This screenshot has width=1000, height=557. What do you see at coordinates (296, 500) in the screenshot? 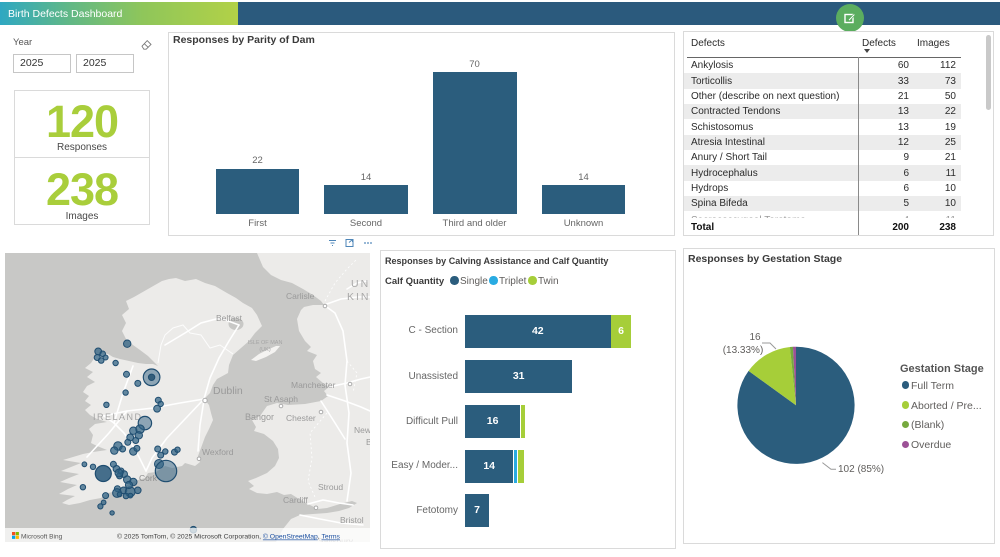
I see `svg-text: Cardiff` at bounding box center [296, 500].